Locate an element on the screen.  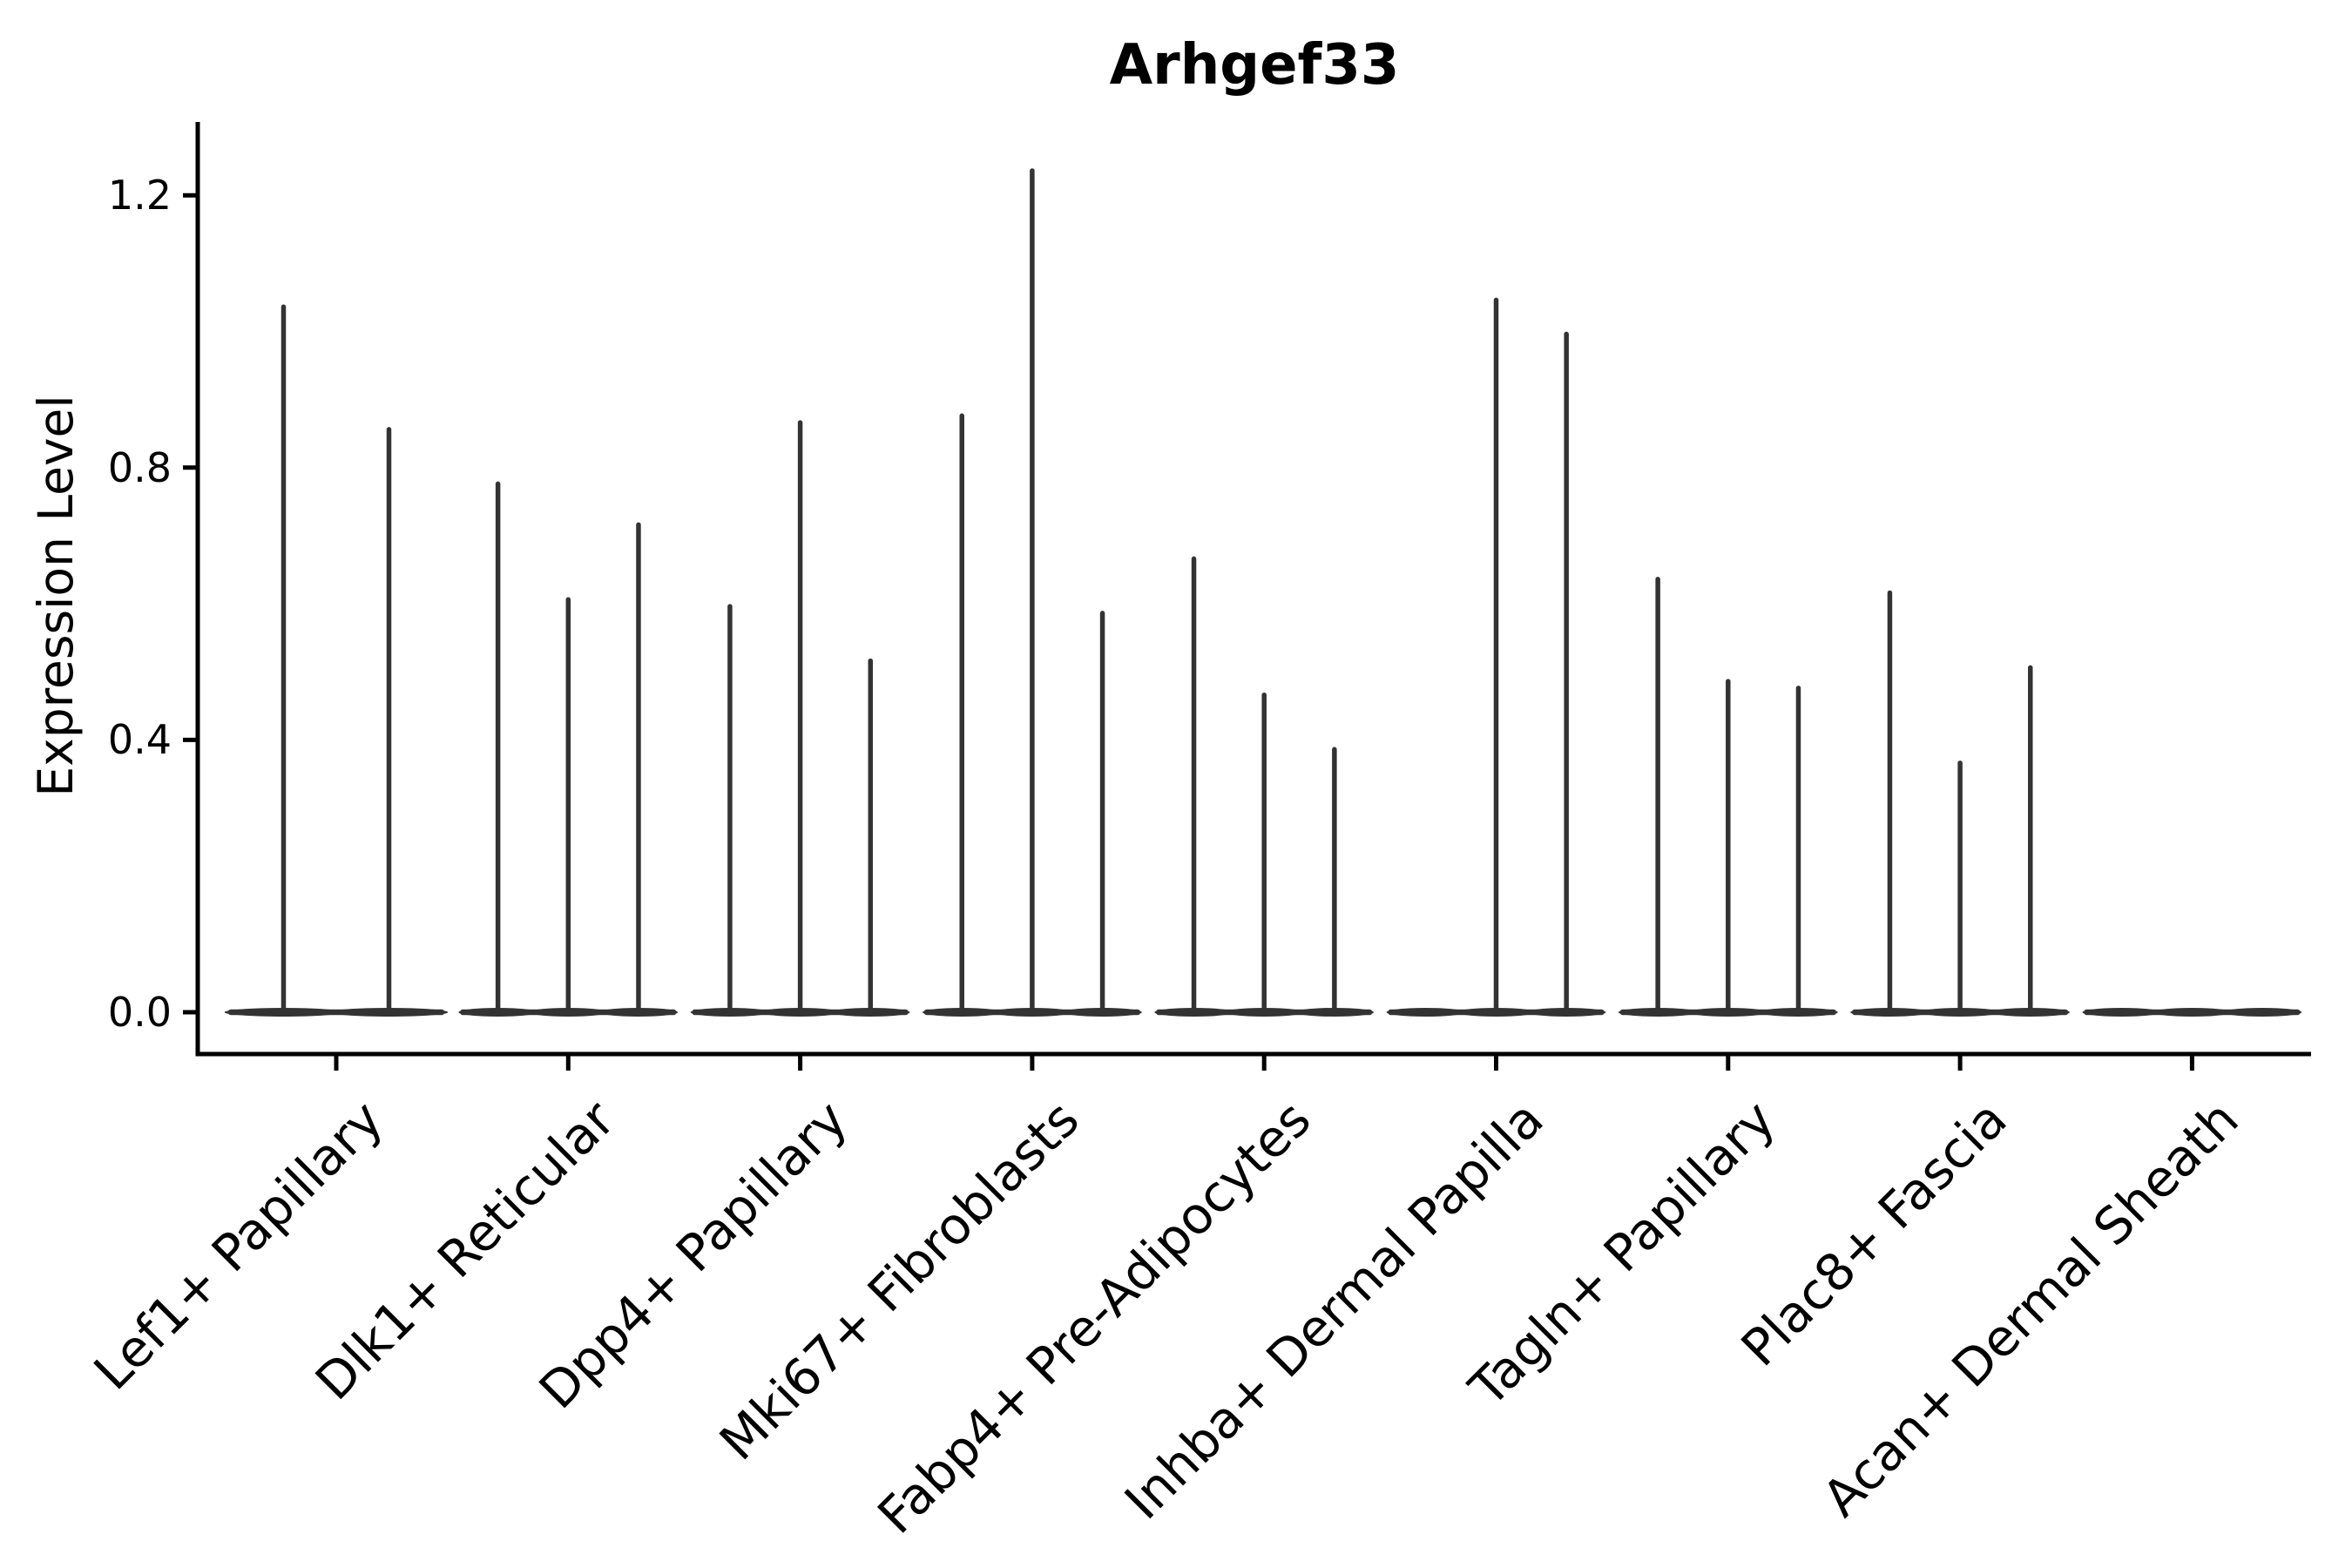
chart-title: Arhgef33 is located at coordinates (1254, 66).